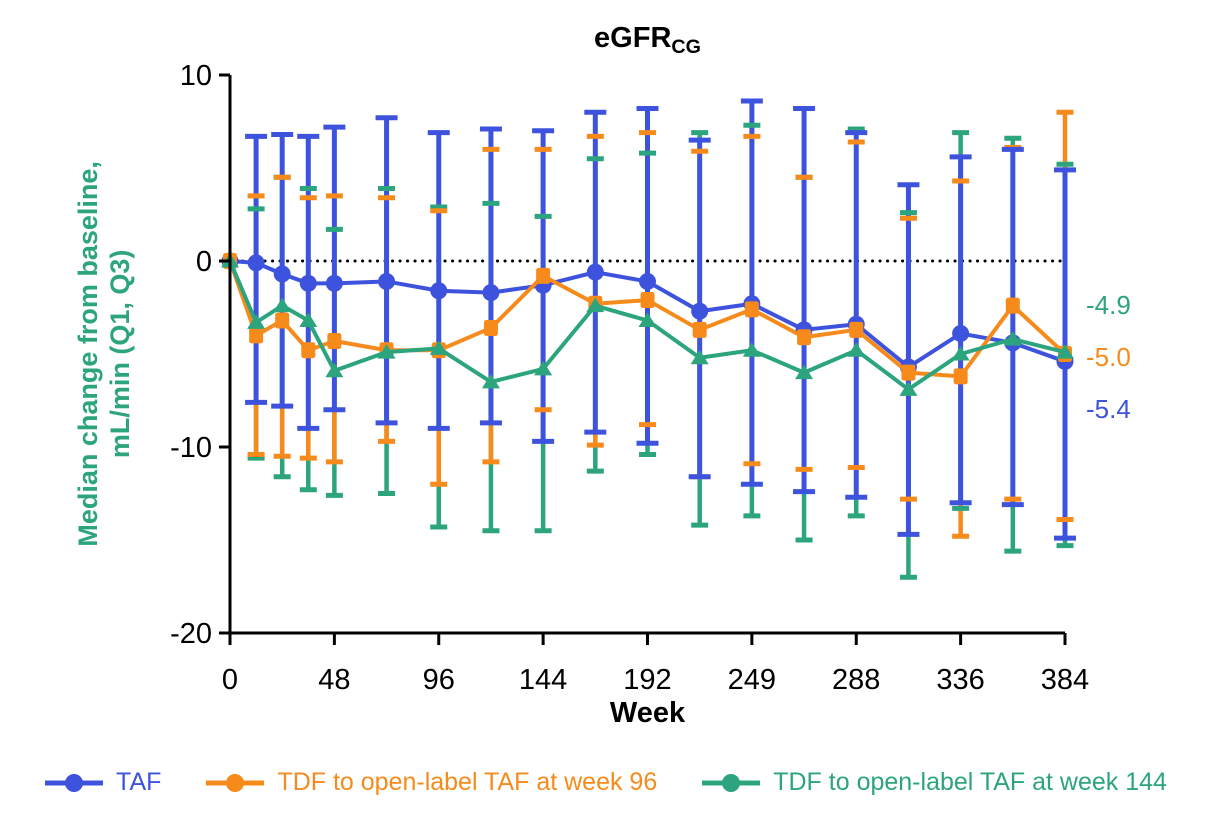 This screenshot has width=1209, height=836. I want to click on legend-item-tdf-to-taf-week-144: TDF to open-label TAF at week 144, so click(933, 782).